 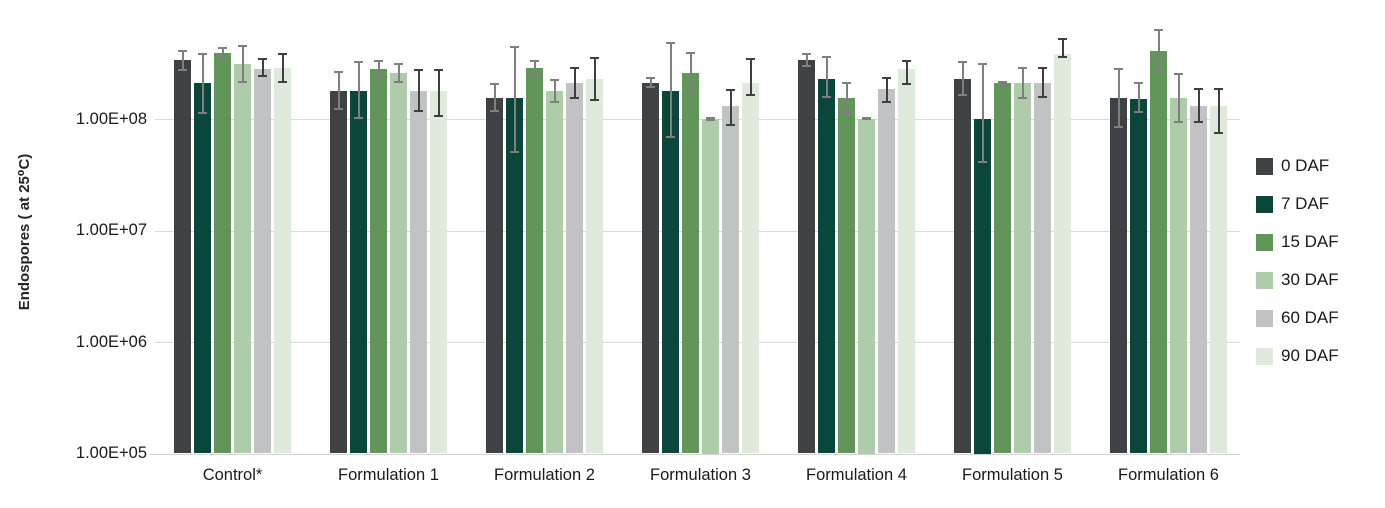 I want to click on y-tick-label: 1.00E+08, so click(x=111, y=118).